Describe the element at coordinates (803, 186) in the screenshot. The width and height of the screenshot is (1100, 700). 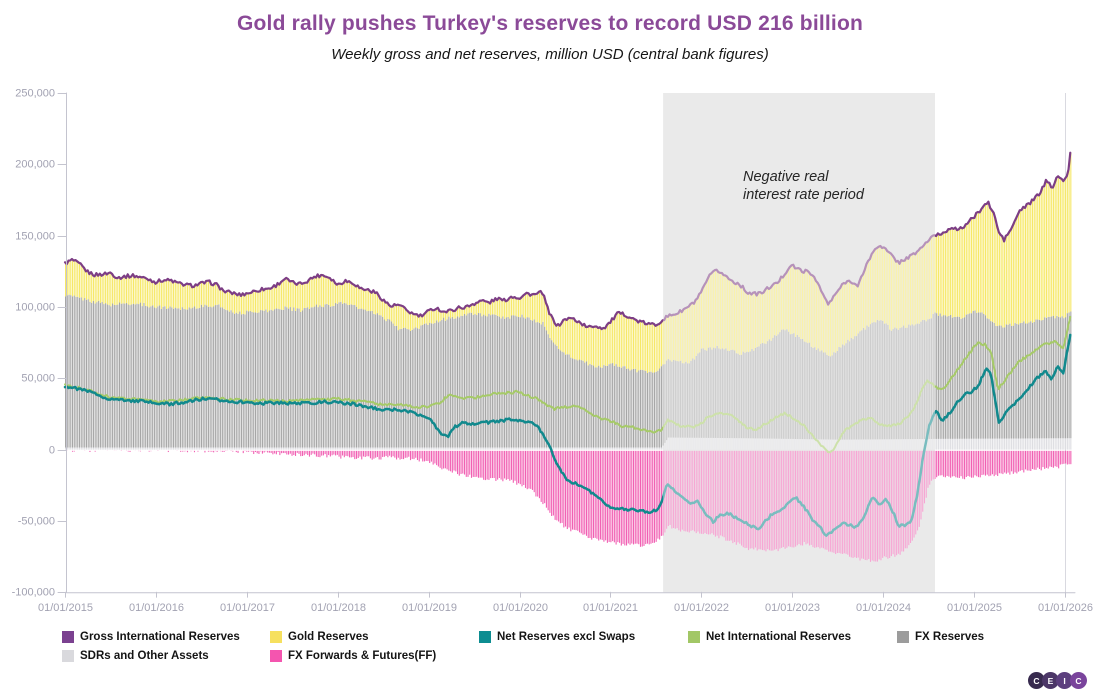
I see `shaded-region-annotation: Negative real interest rate period` at that location.